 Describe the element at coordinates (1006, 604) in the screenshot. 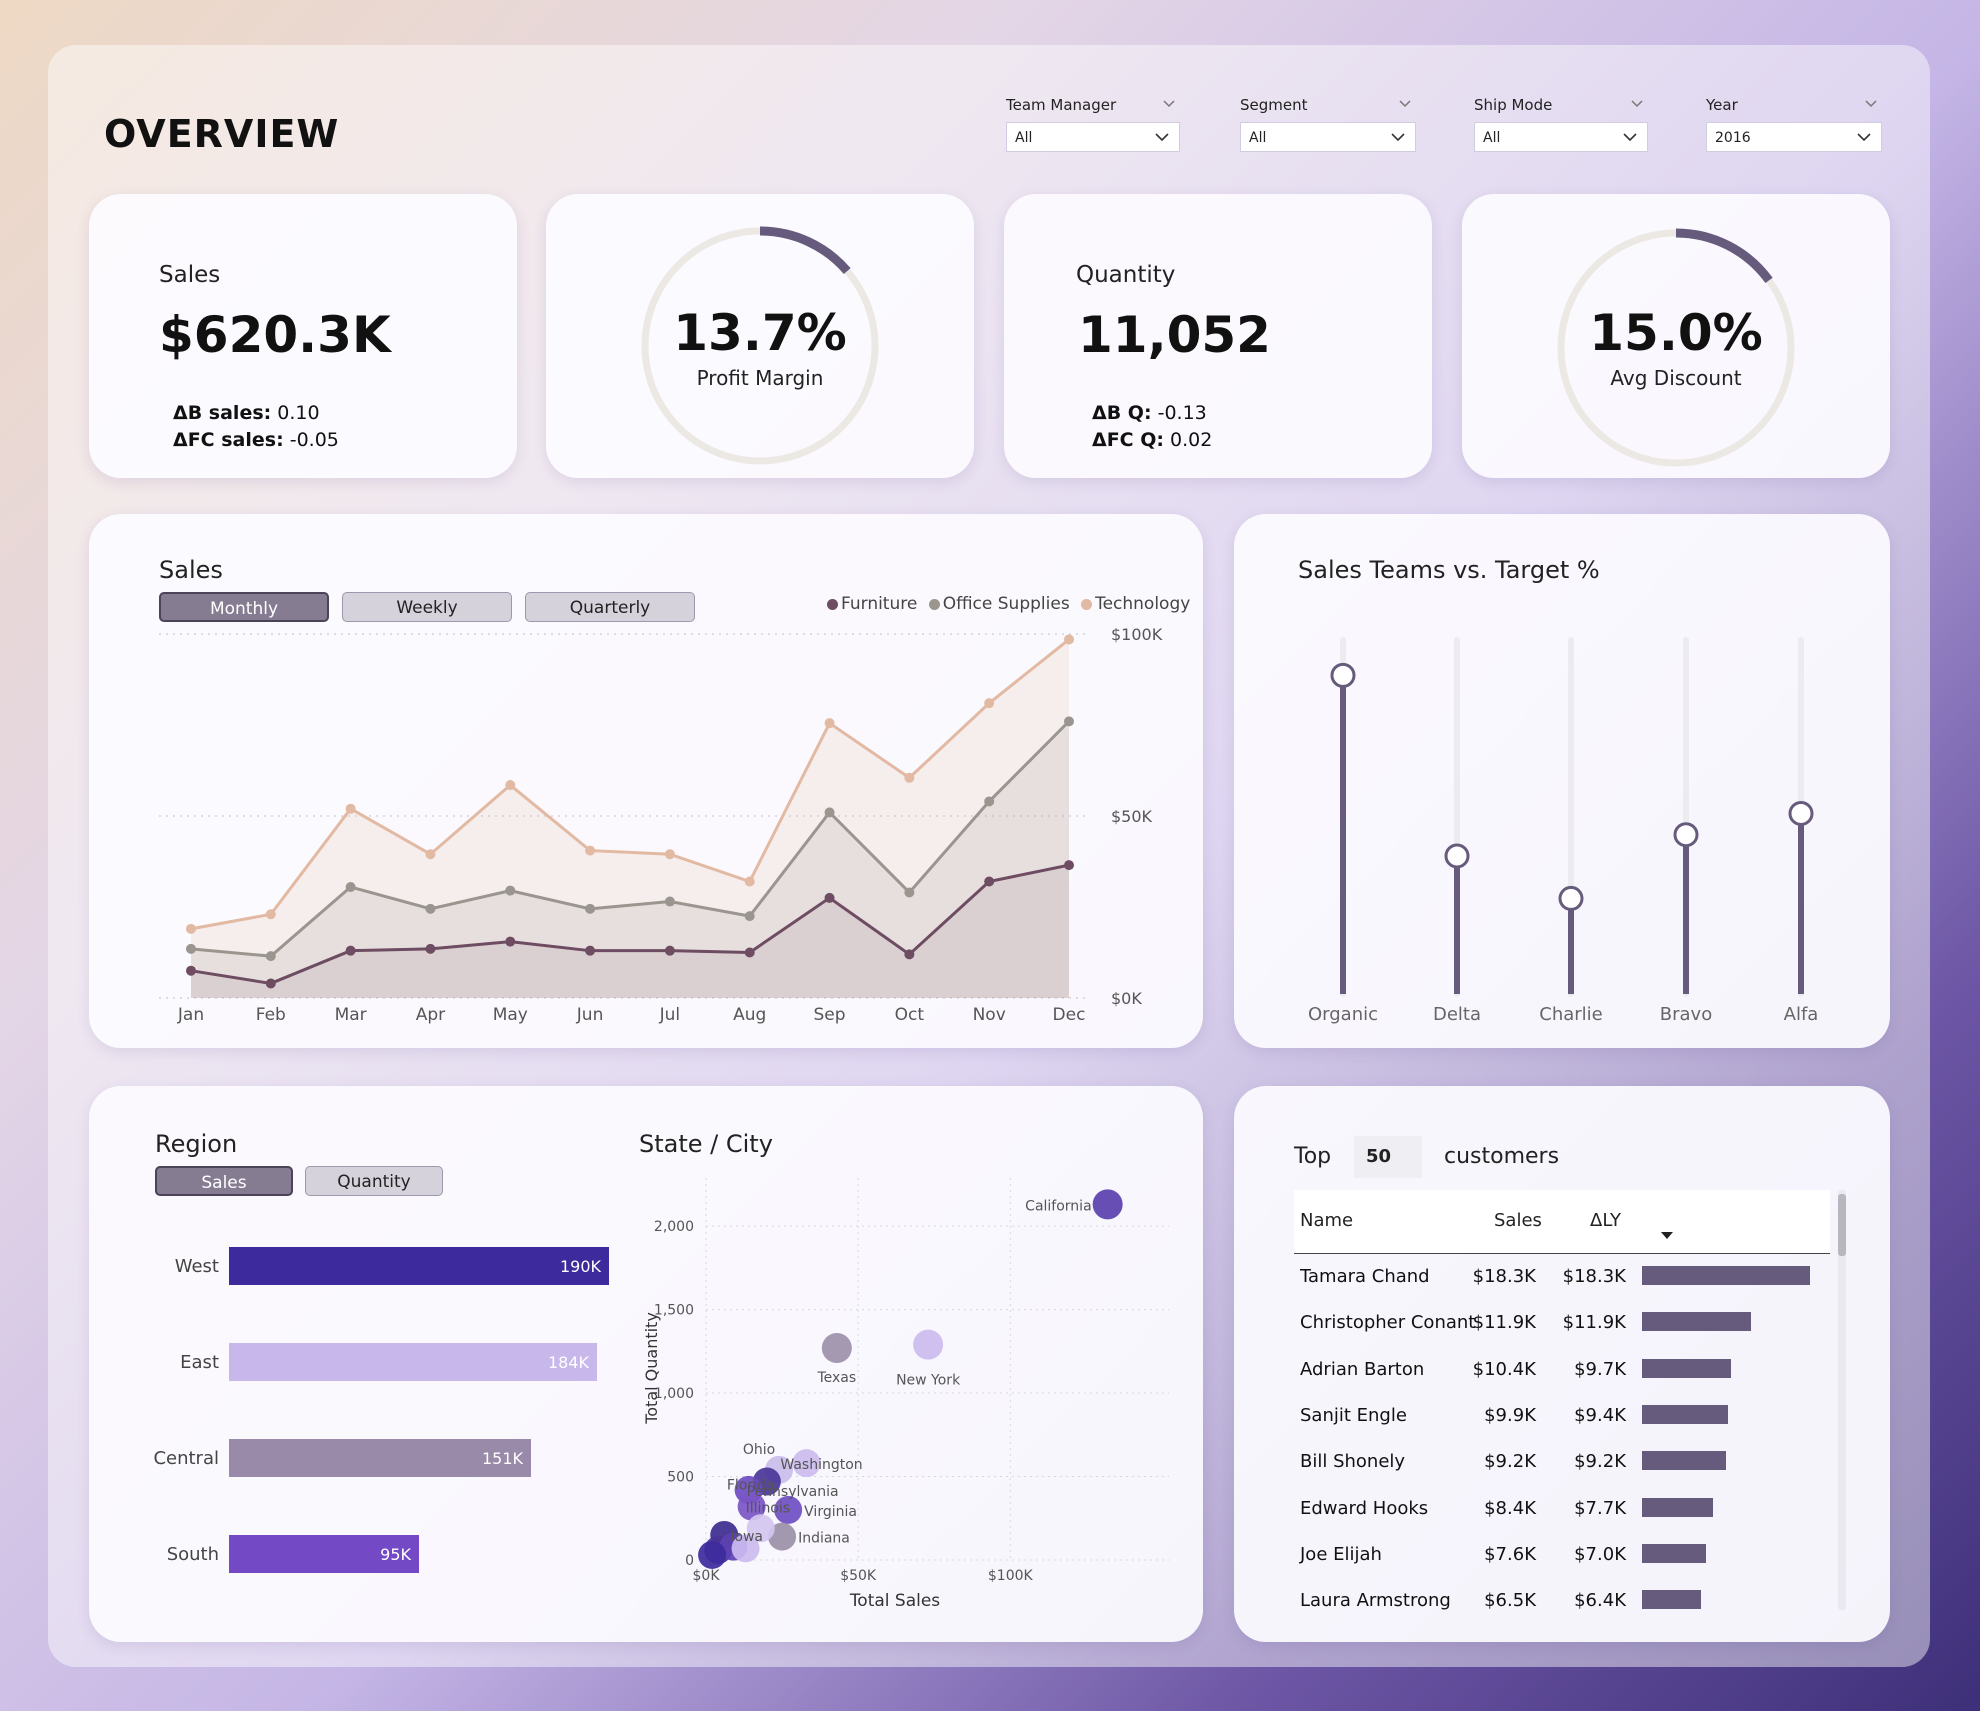

I see `legend-office-supplies: Office Supplies` at that location.